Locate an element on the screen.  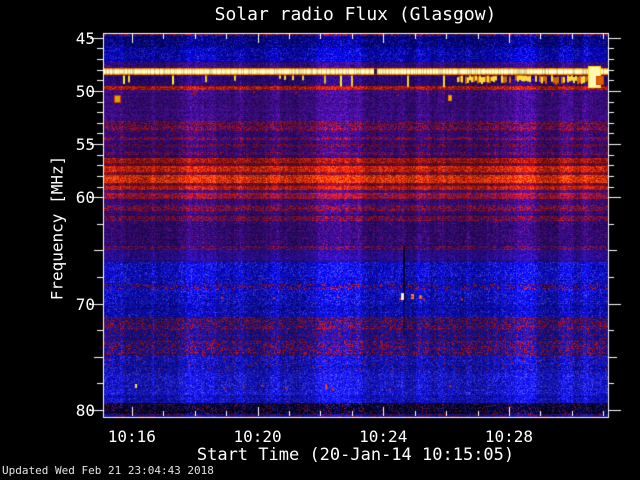
y-tick-label: 45 is located at coordinates (85, 38).